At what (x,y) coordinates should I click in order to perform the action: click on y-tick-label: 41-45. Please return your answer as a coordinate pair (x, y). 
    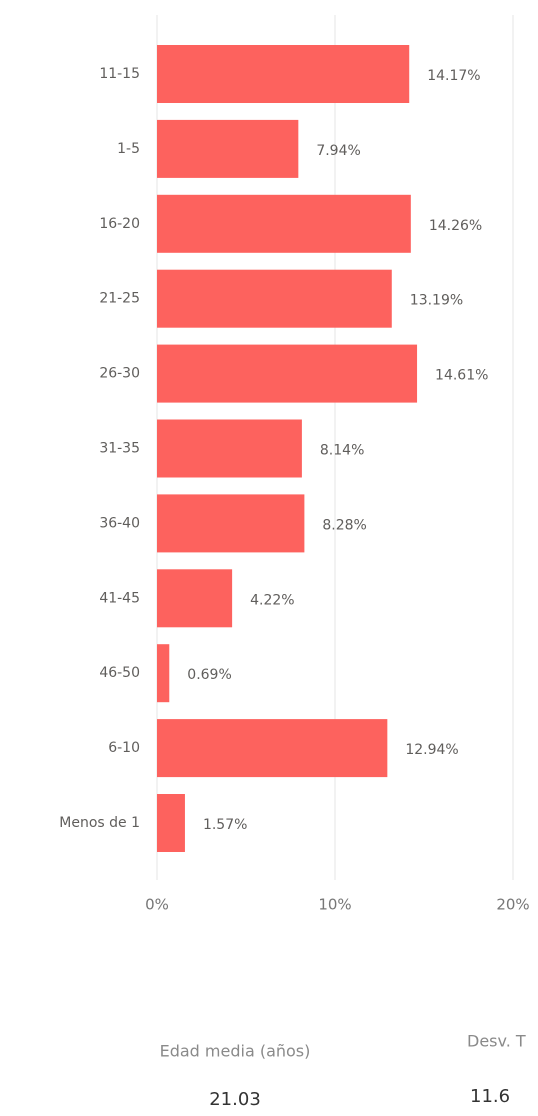
    Looking at the image, I should click on (119, 598).